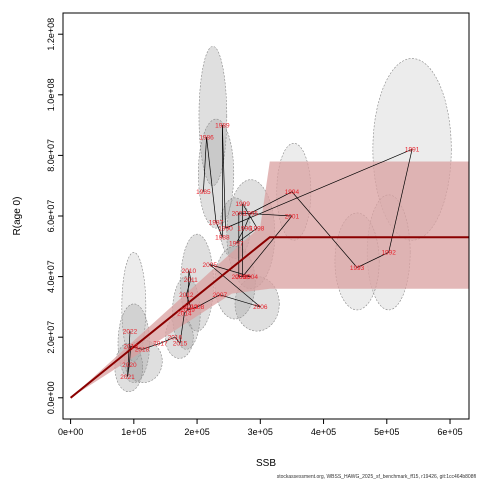 This screenshot has height=480, width=480. I want to click on year-label-1986: 1986, so click(206, 138).